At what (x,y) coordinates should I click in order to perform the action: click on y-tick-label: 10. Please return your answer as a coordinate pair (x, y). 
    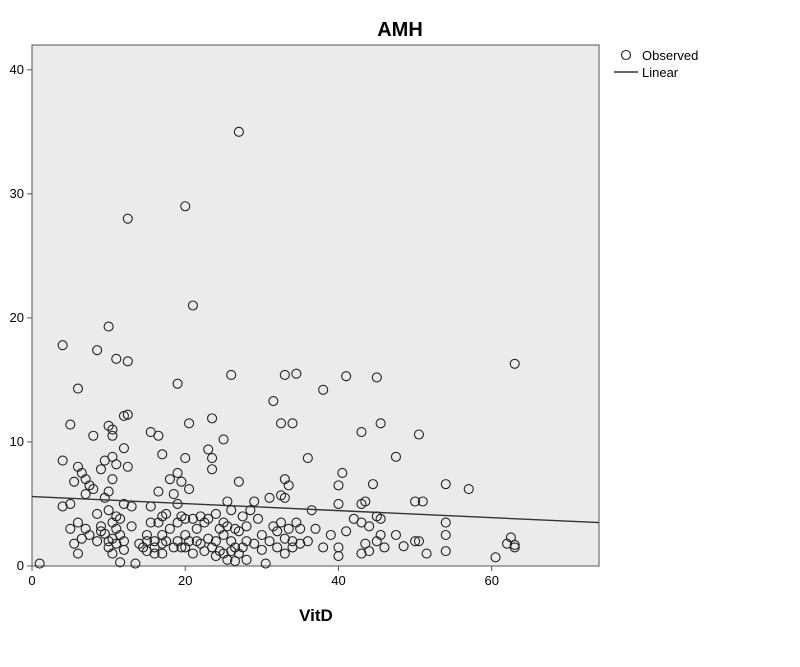
    Looking at the image, I should click on (17, 441).